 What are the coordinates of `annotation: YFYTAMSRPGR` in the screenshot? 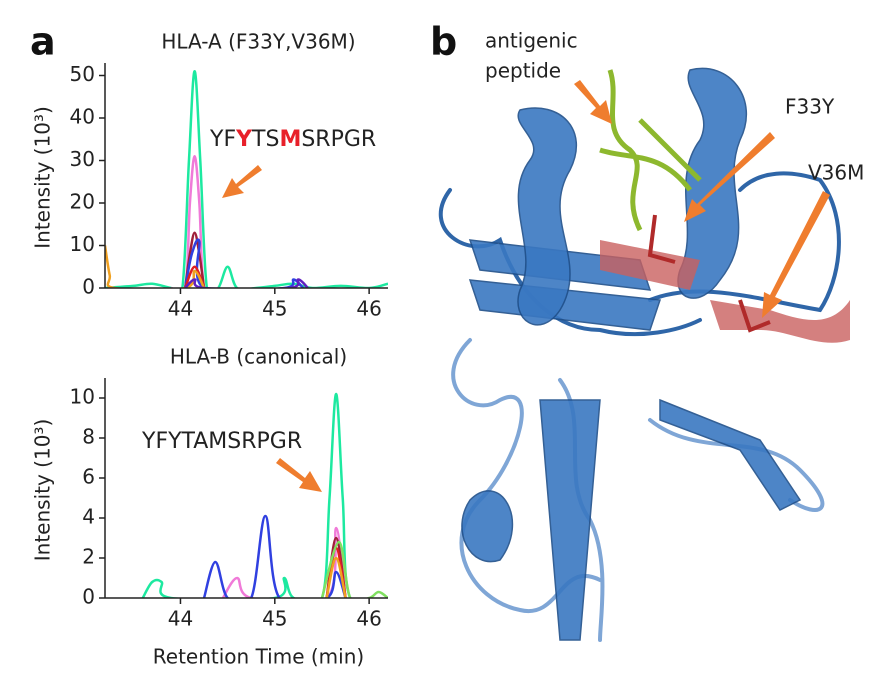 It's located at (221, 441).